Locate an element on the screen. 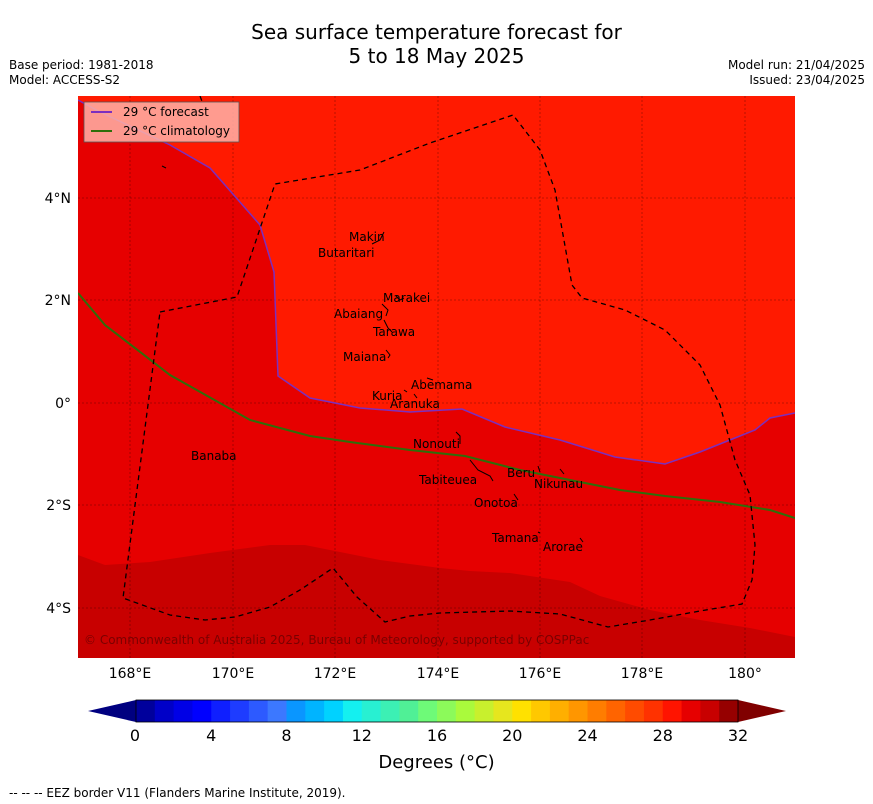 The width and height of the screenshot is (873, 804). colorbar-tick-label: 0 is located at coordinates (135, 735).